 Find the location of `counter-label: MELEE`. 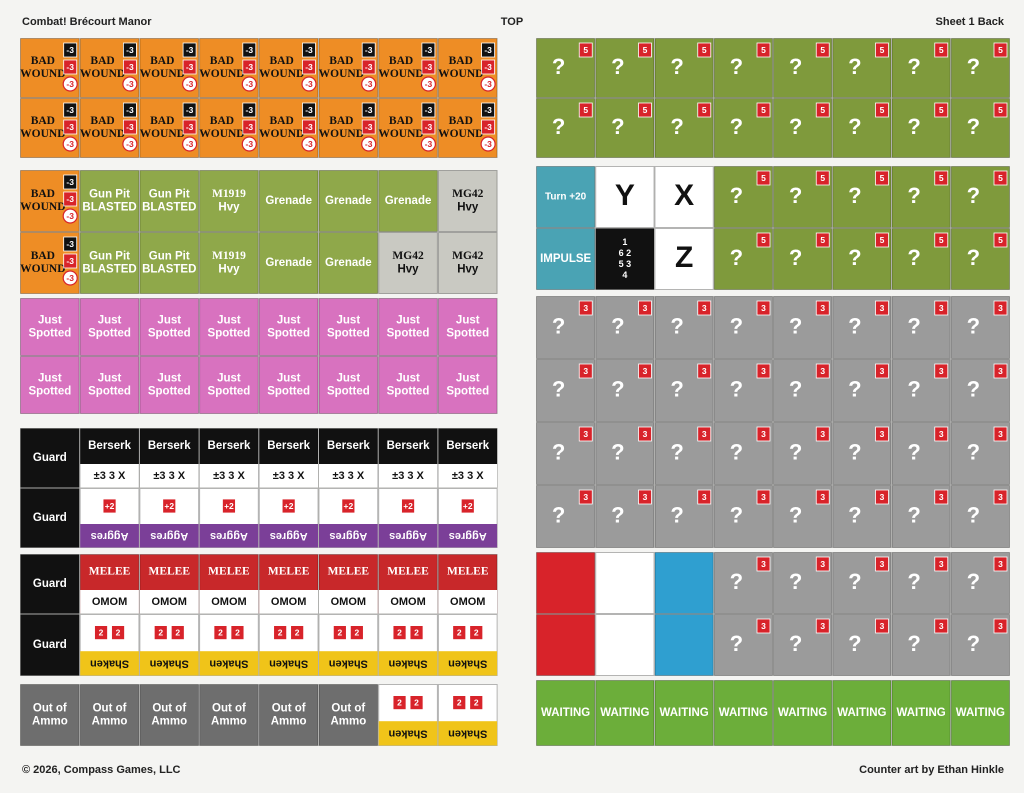

counter-label: MELEE is located at coordinates (408, 572).